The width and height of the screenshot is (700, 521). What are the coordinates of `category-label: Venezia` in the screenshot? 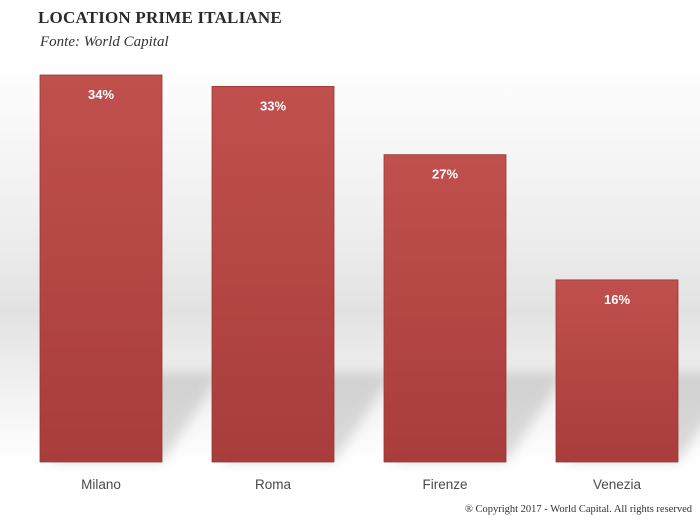 It's located at (617, 484).